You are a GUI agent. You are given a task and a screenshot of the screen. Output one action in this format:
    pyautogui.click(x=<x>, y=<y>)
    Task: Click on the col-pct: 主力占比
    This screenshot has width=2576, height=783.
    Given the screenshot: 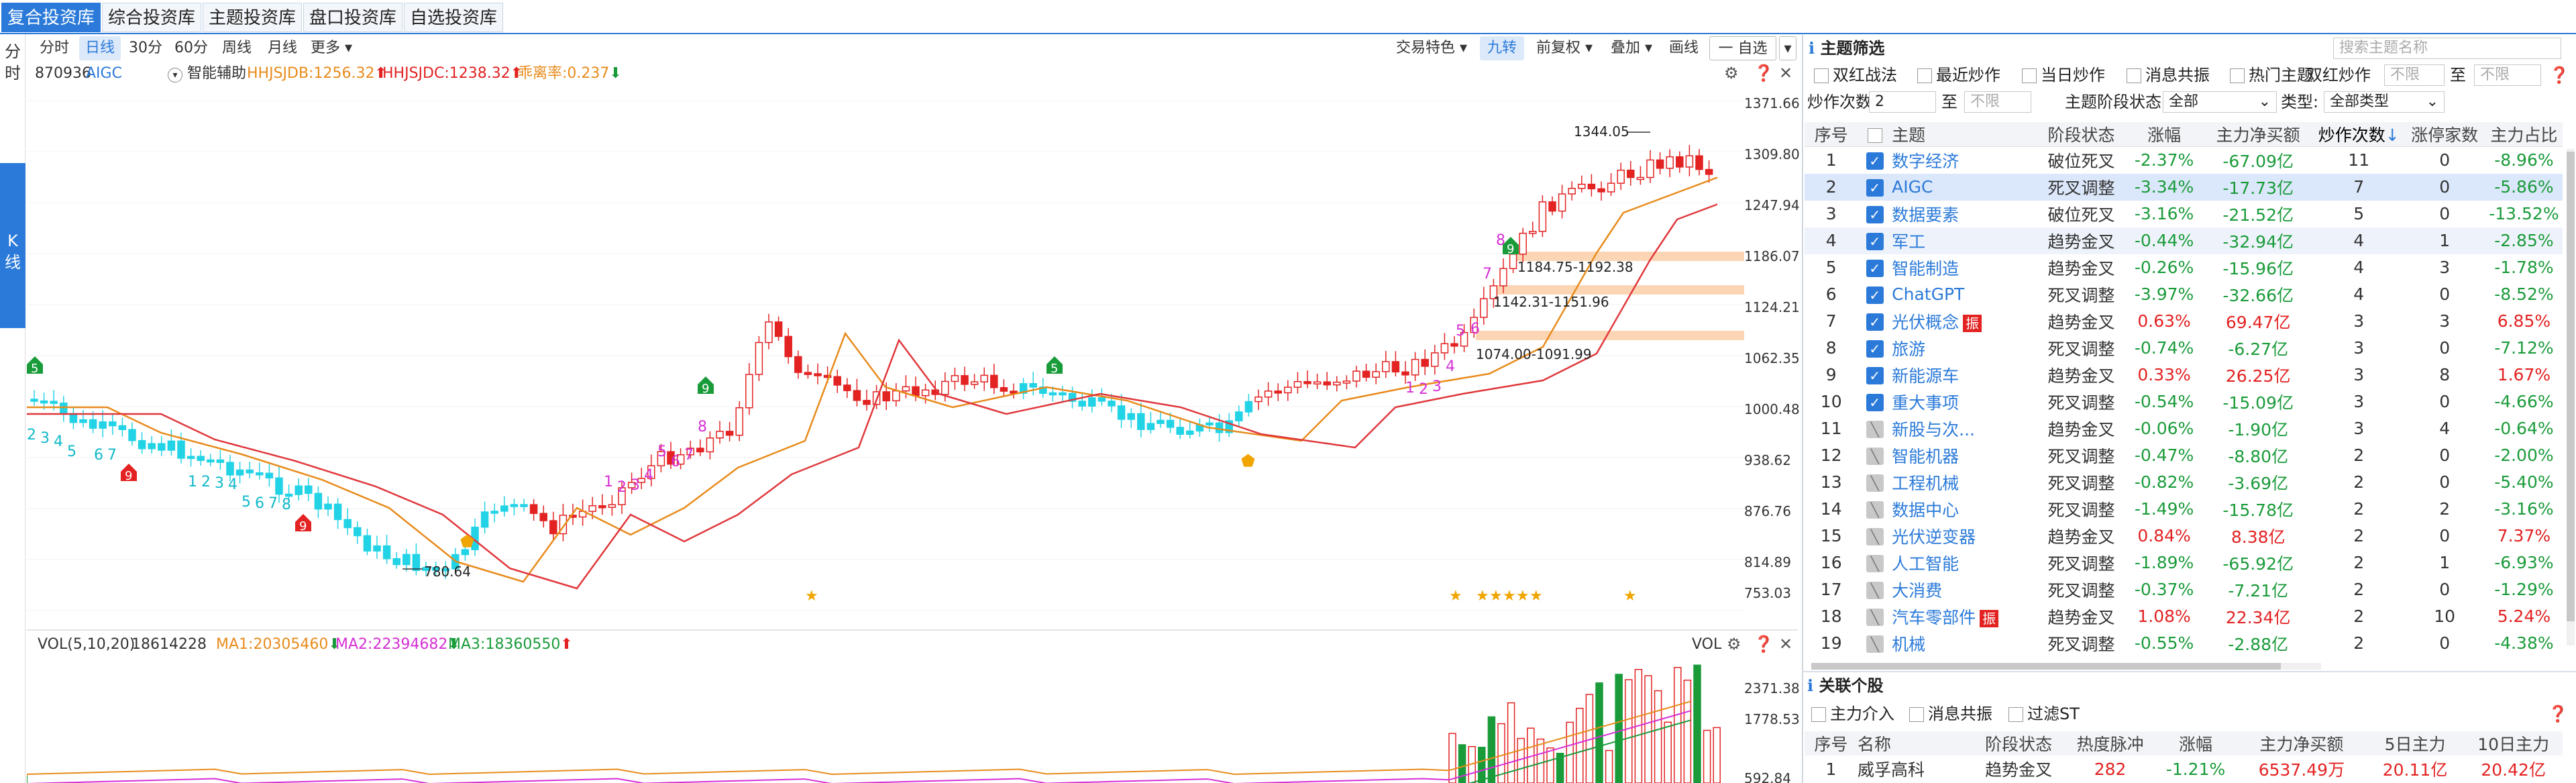 What is the action you would take?
    pyautogui.click(x=2524, y=134)
    